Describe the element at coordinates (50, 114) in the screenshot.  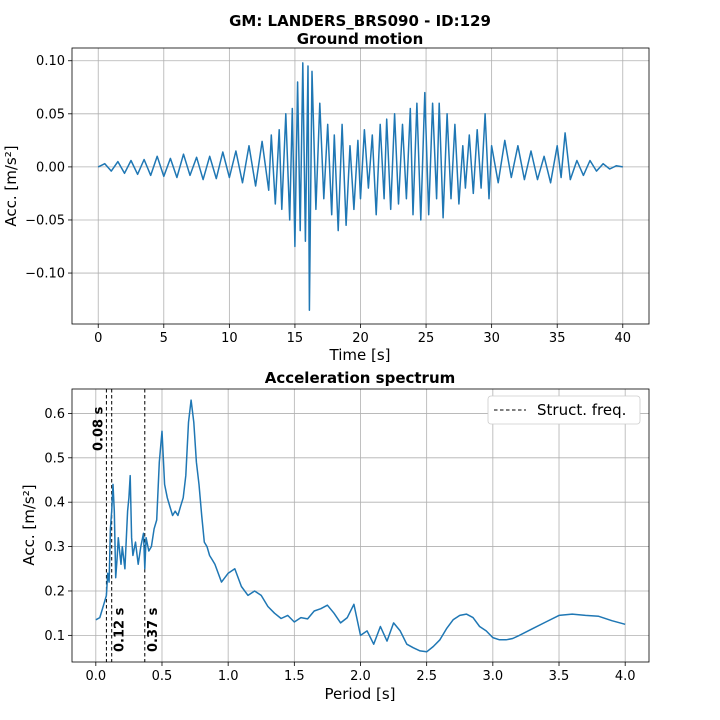
I see `ground-motion-ytick-label: 0.05` at that location.